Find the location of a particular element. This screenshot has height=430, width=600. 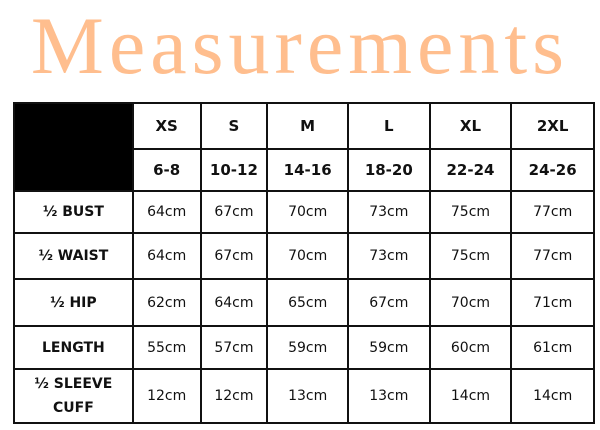

measurement-cell: 71cm is located at coordinates (552, 302).